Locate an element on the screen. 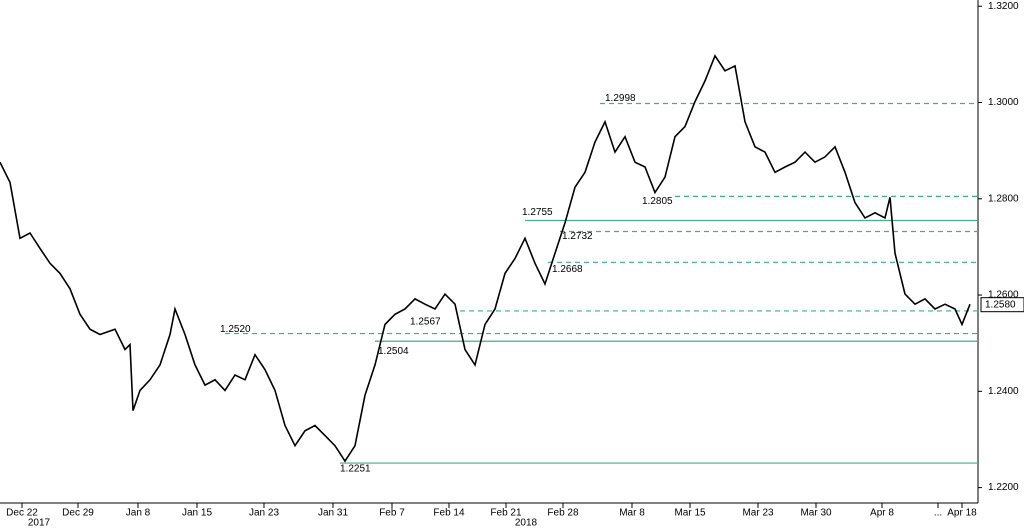 This screenshot has width=1024, height=528. x-tick-label: Dec 29 is located at coordinates (78, 513).